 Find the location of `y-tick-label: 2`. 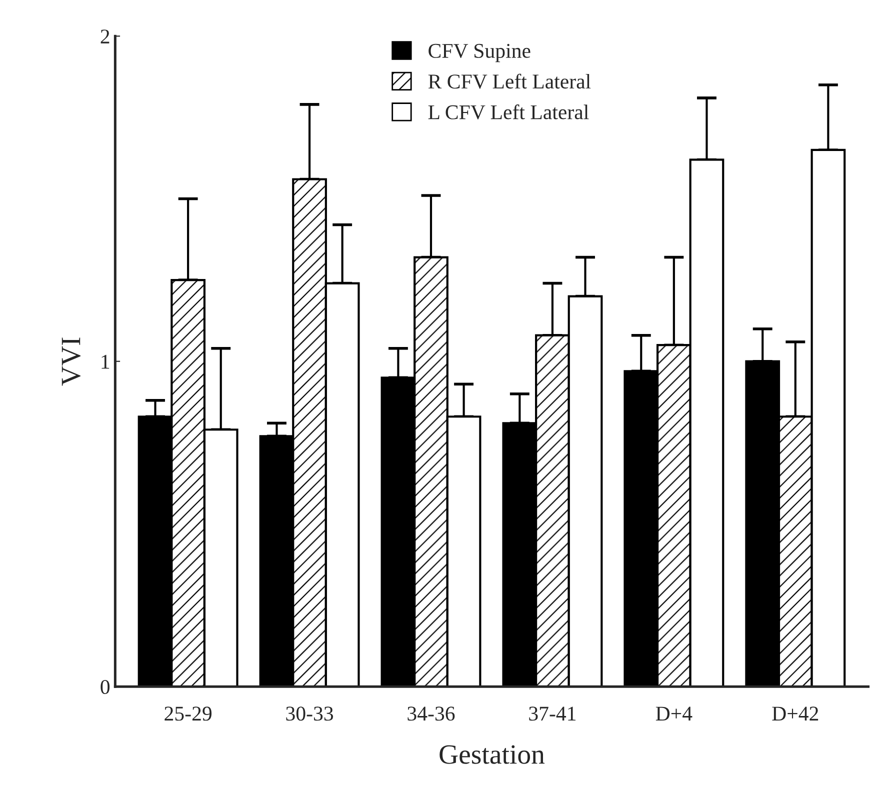

y-tick-label: 2 is located at coordinates (105, 37).